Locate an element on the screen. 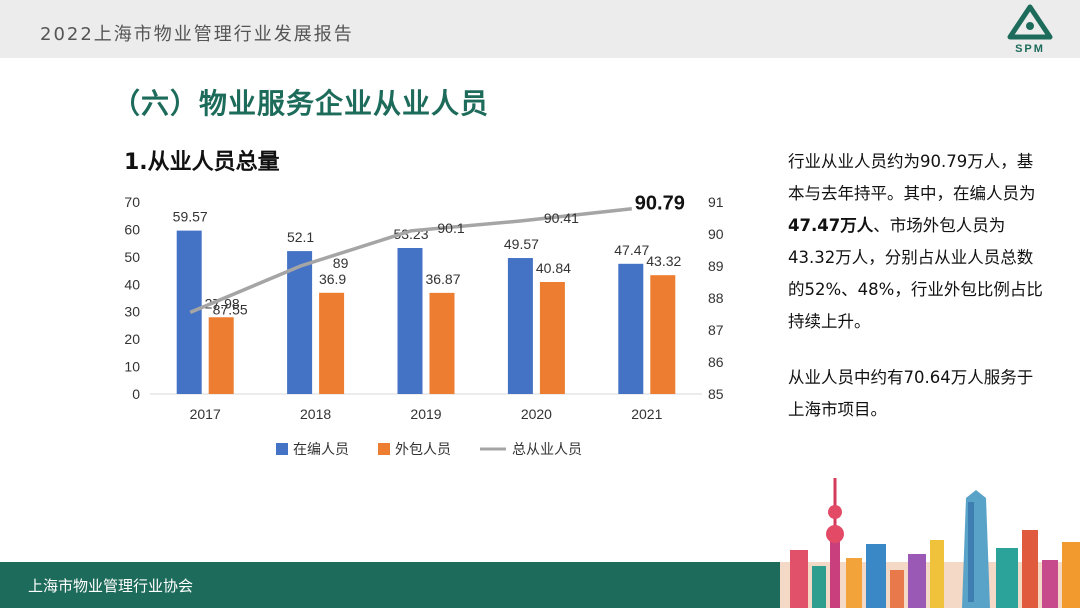 The image size is (1080, 608). description-text: 行业从业人员约为90.79万人，基本与去年持平。其中，在编人员为 is located at coordinates (912, 177).